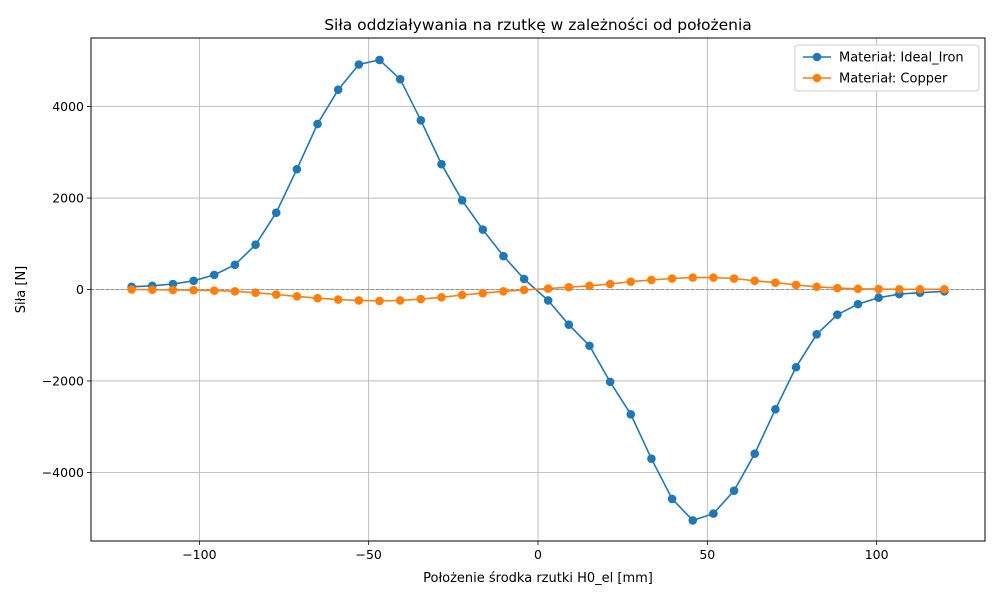  I want to click on legend-box, so click(887, 68).